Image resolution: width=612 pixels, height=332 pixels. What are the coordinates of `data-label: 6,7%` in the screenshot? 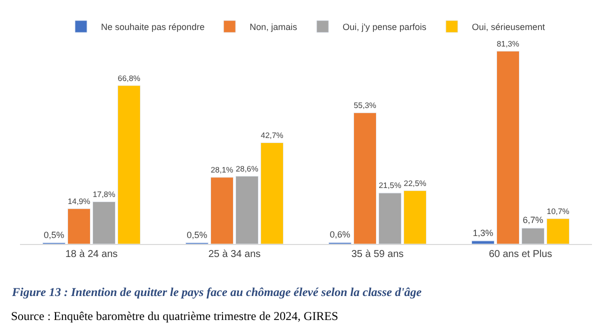 It's located at (533, 220).